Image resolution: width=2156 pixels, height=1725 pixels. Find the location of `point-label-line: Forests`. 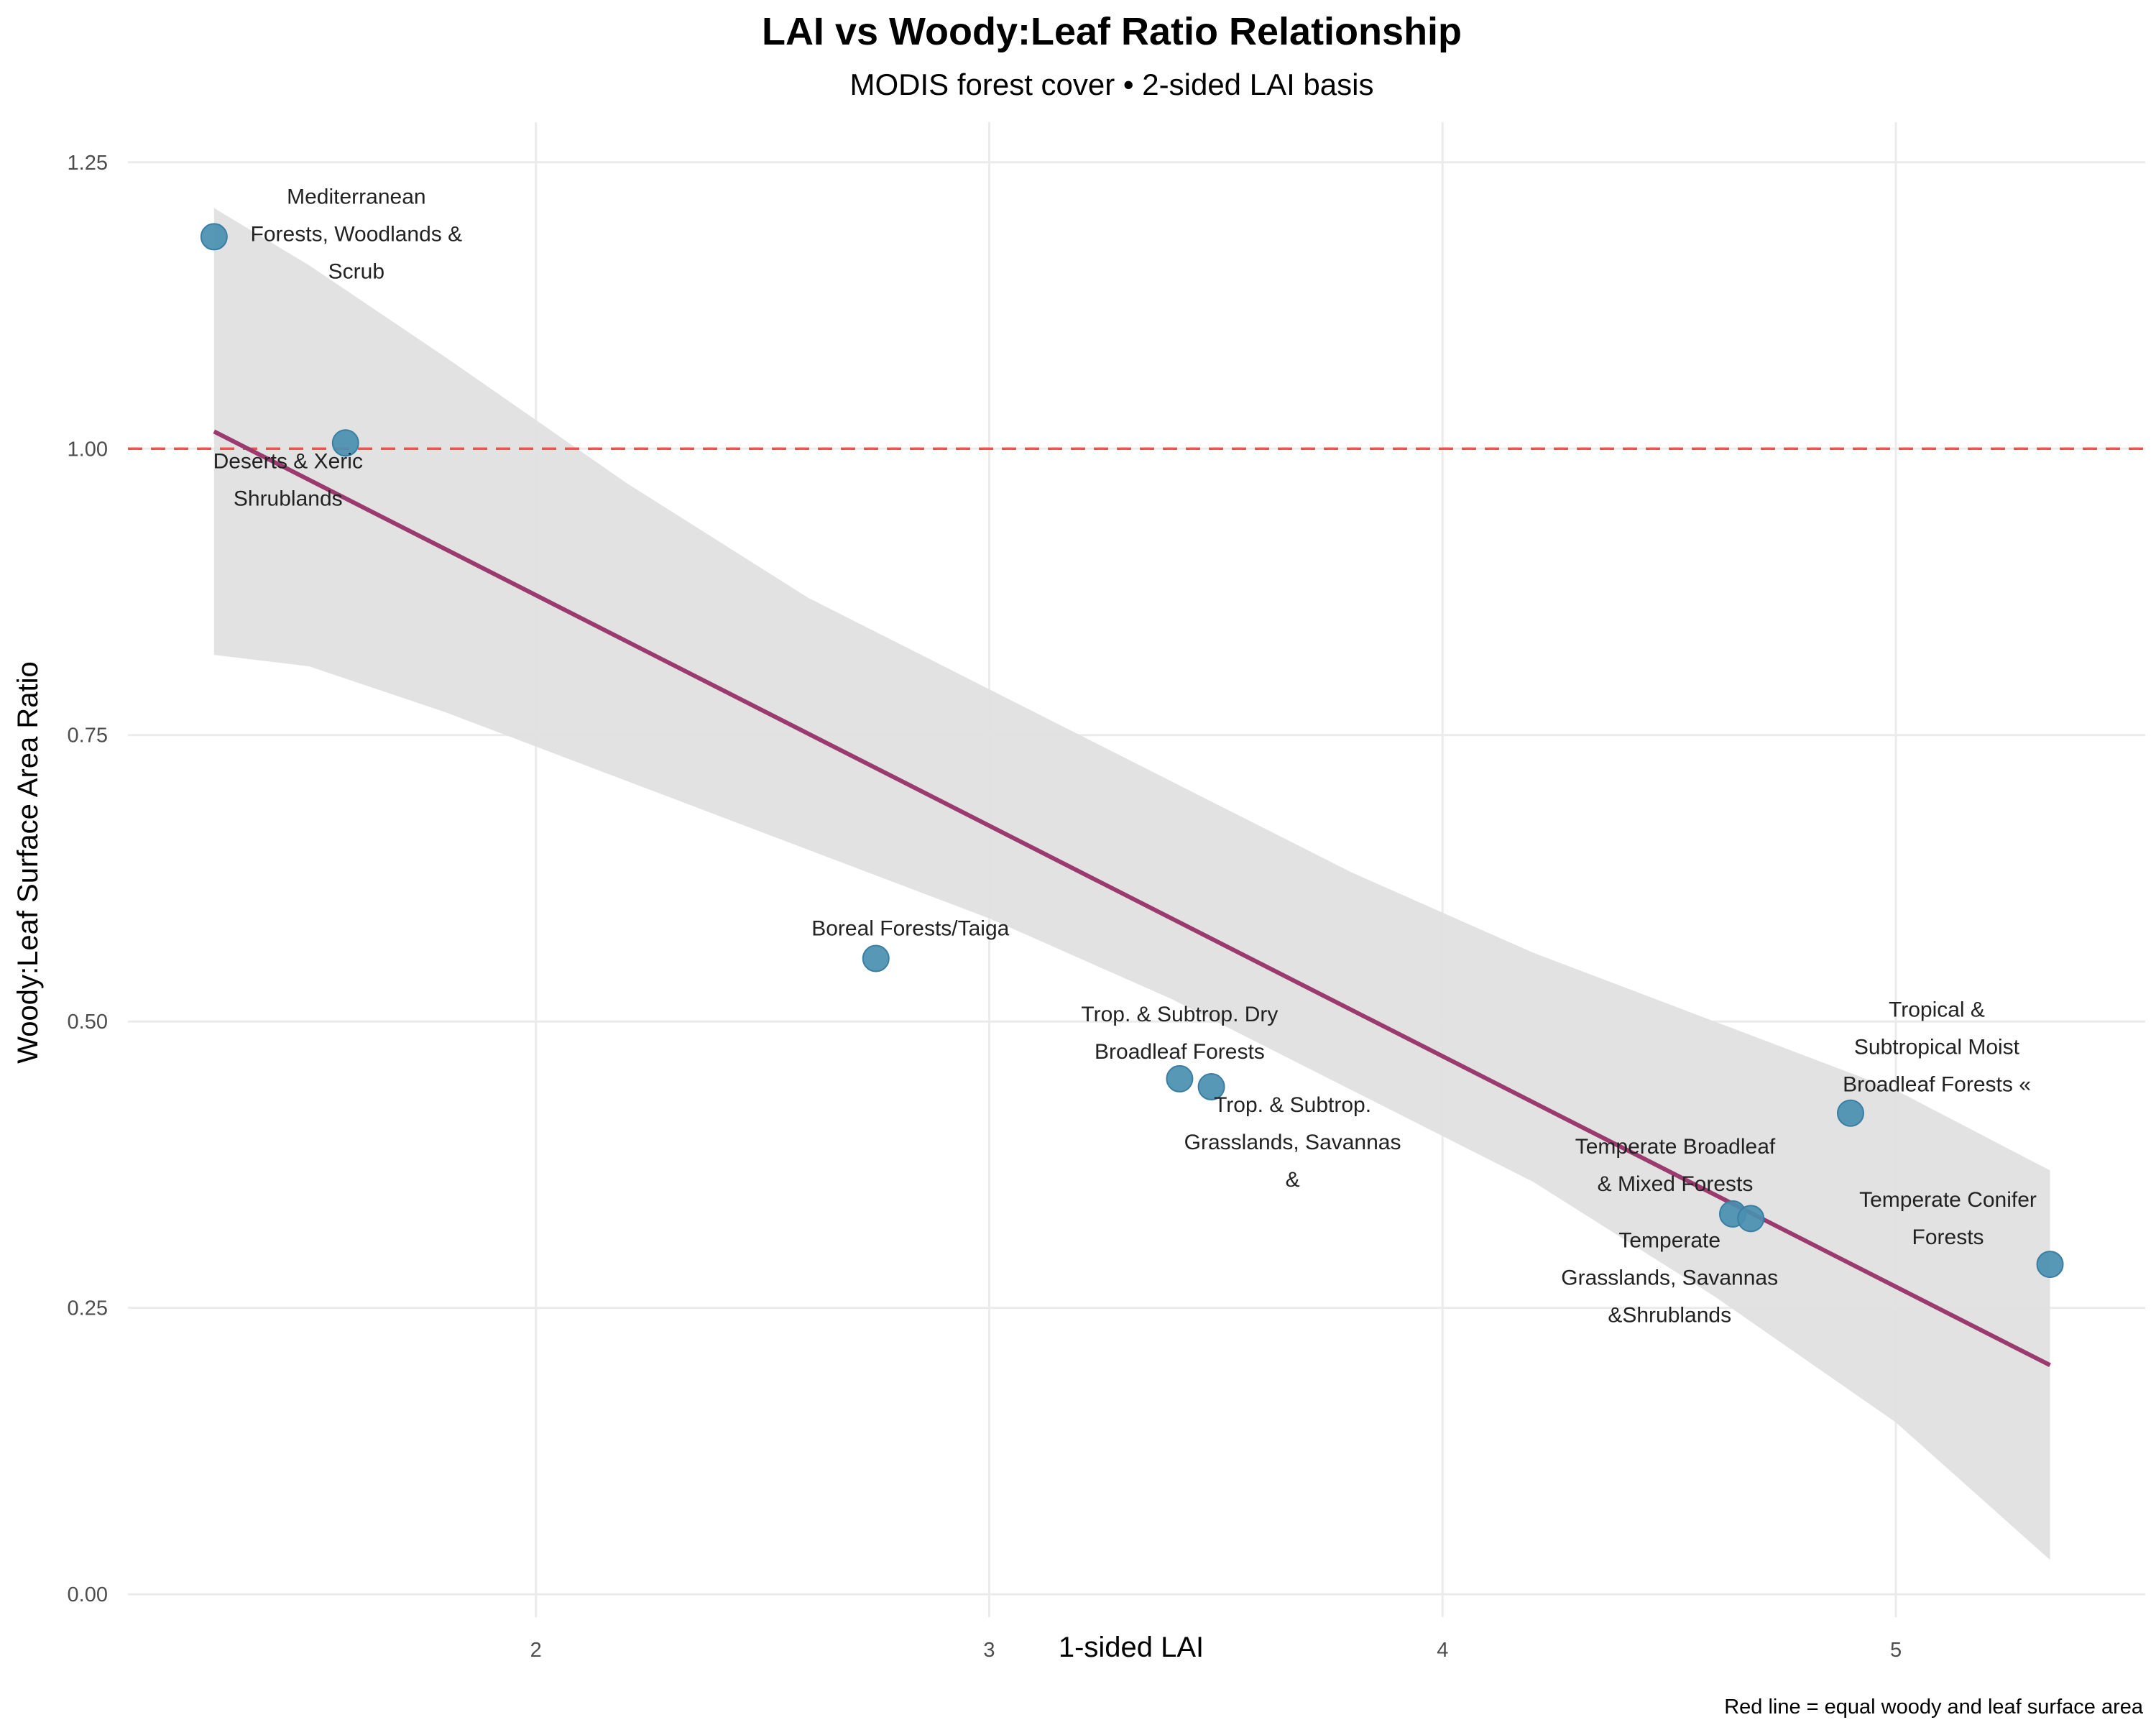

point-label-line: Forests is located at coordinates (1948, 1237).